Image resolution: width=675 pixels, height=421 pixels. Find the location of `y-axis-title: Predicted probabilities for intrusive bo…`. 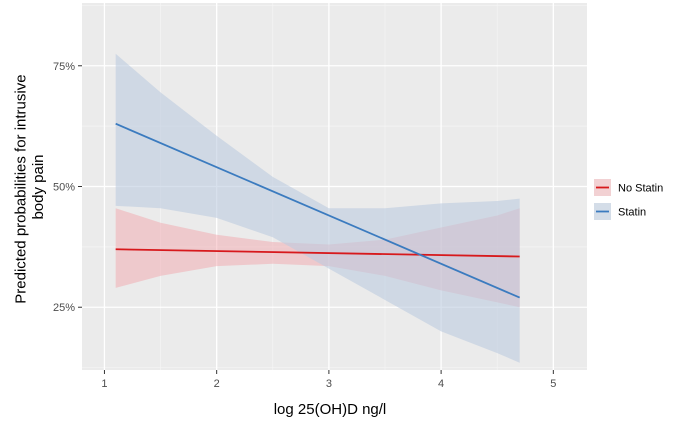

y-axis-title: Predicted probabilities for intrusive bo… is located at coordinates (30, 186).